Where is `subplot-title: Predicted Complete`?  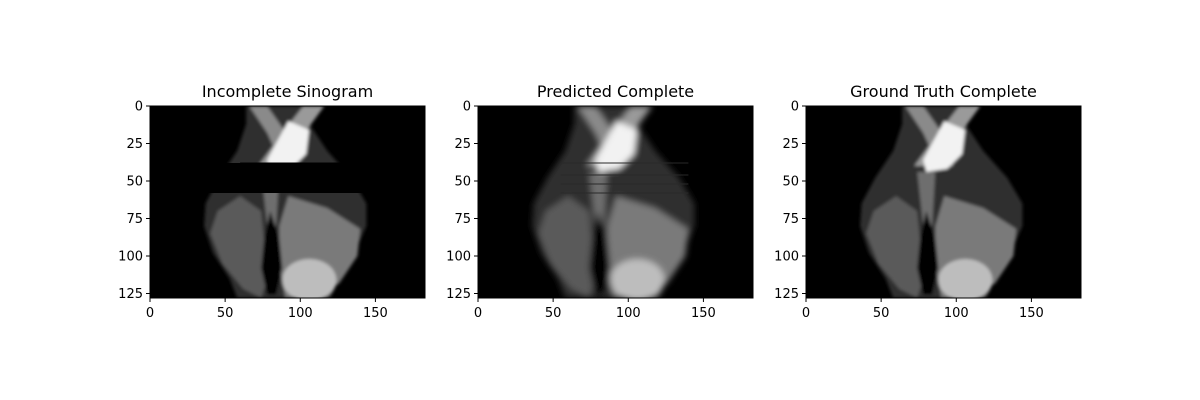 subplot-title: Predicted Complete is located at coordinates (615, 91).